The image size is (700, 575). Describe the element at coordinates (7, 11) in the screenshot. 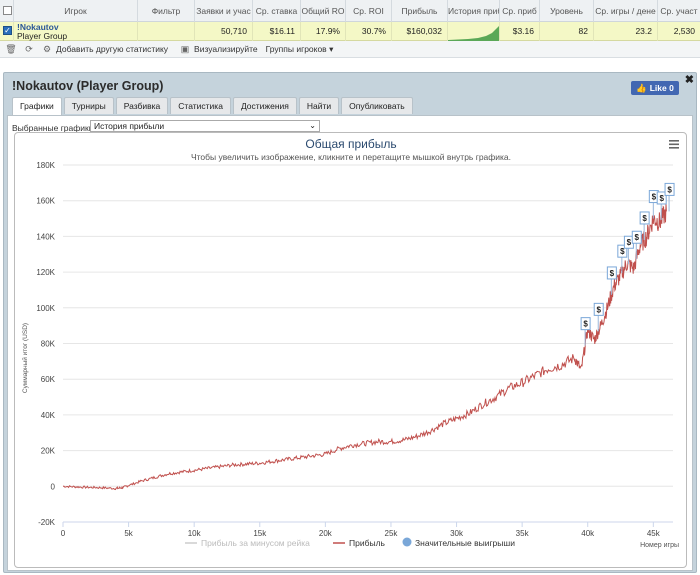

I see `select-all-checkbox` at that location.